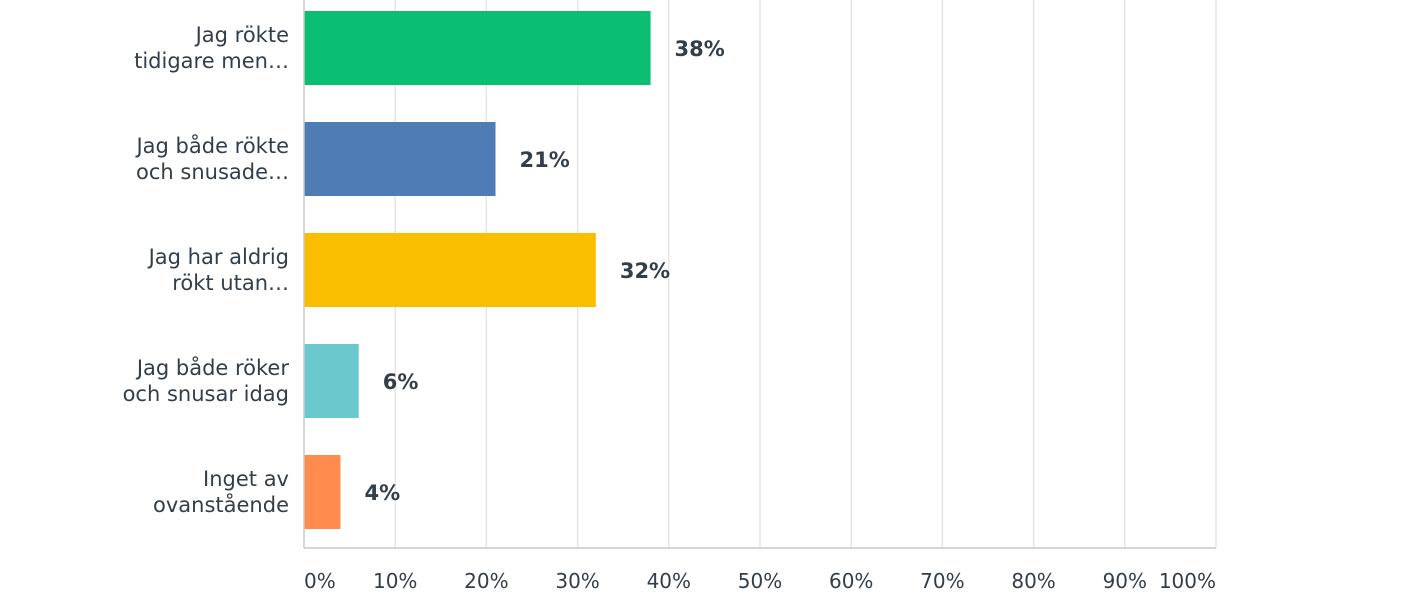 This screenshot has height=600, width=1420. What do you see at coordinates (700, 49) in the screenshot?
I see `value-label-1: 38%` at bounding box center [700, 49].